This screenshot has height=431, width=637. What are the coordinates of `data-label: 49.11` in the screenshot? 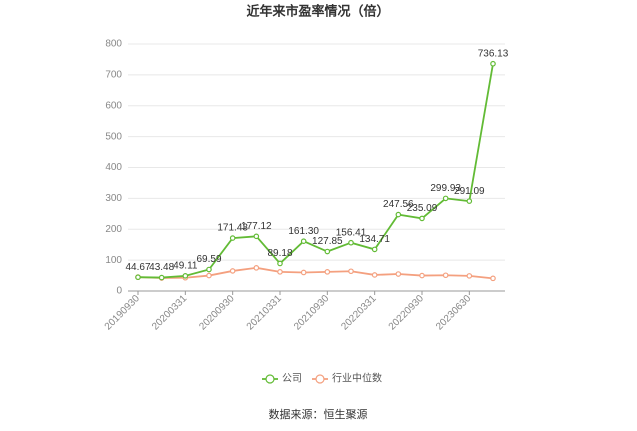 It's located at (185, 265).